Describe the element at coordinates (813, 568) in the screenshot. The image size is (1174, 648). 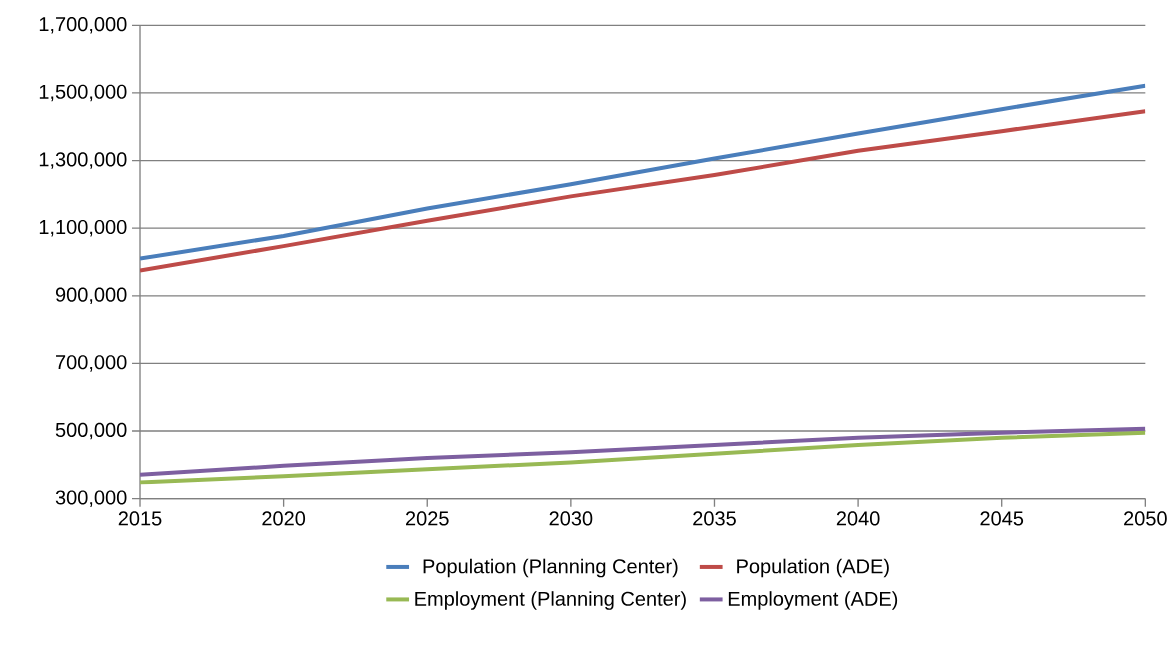
I see `legend-label: Population (ADE)` at that location.